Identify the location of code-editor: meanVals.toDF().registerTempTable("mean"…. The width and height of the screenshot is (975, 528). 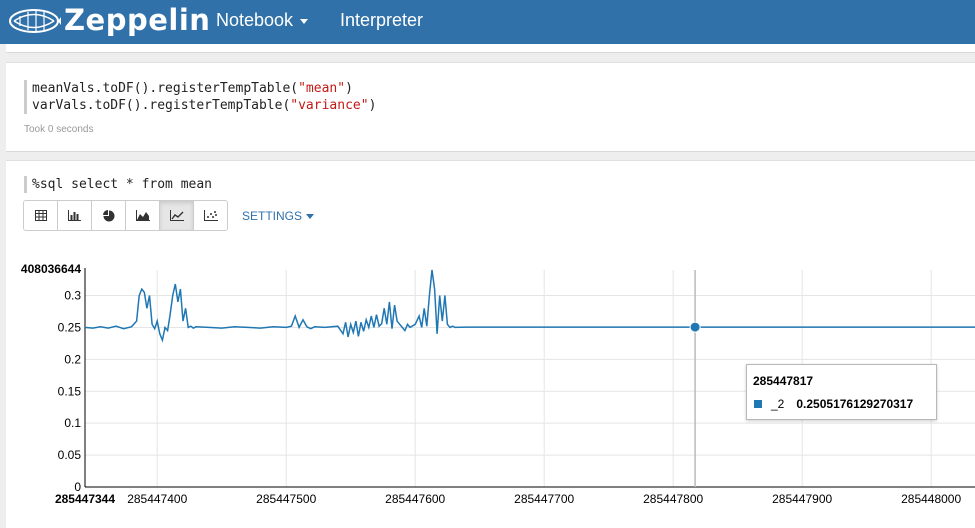
(200, 97).